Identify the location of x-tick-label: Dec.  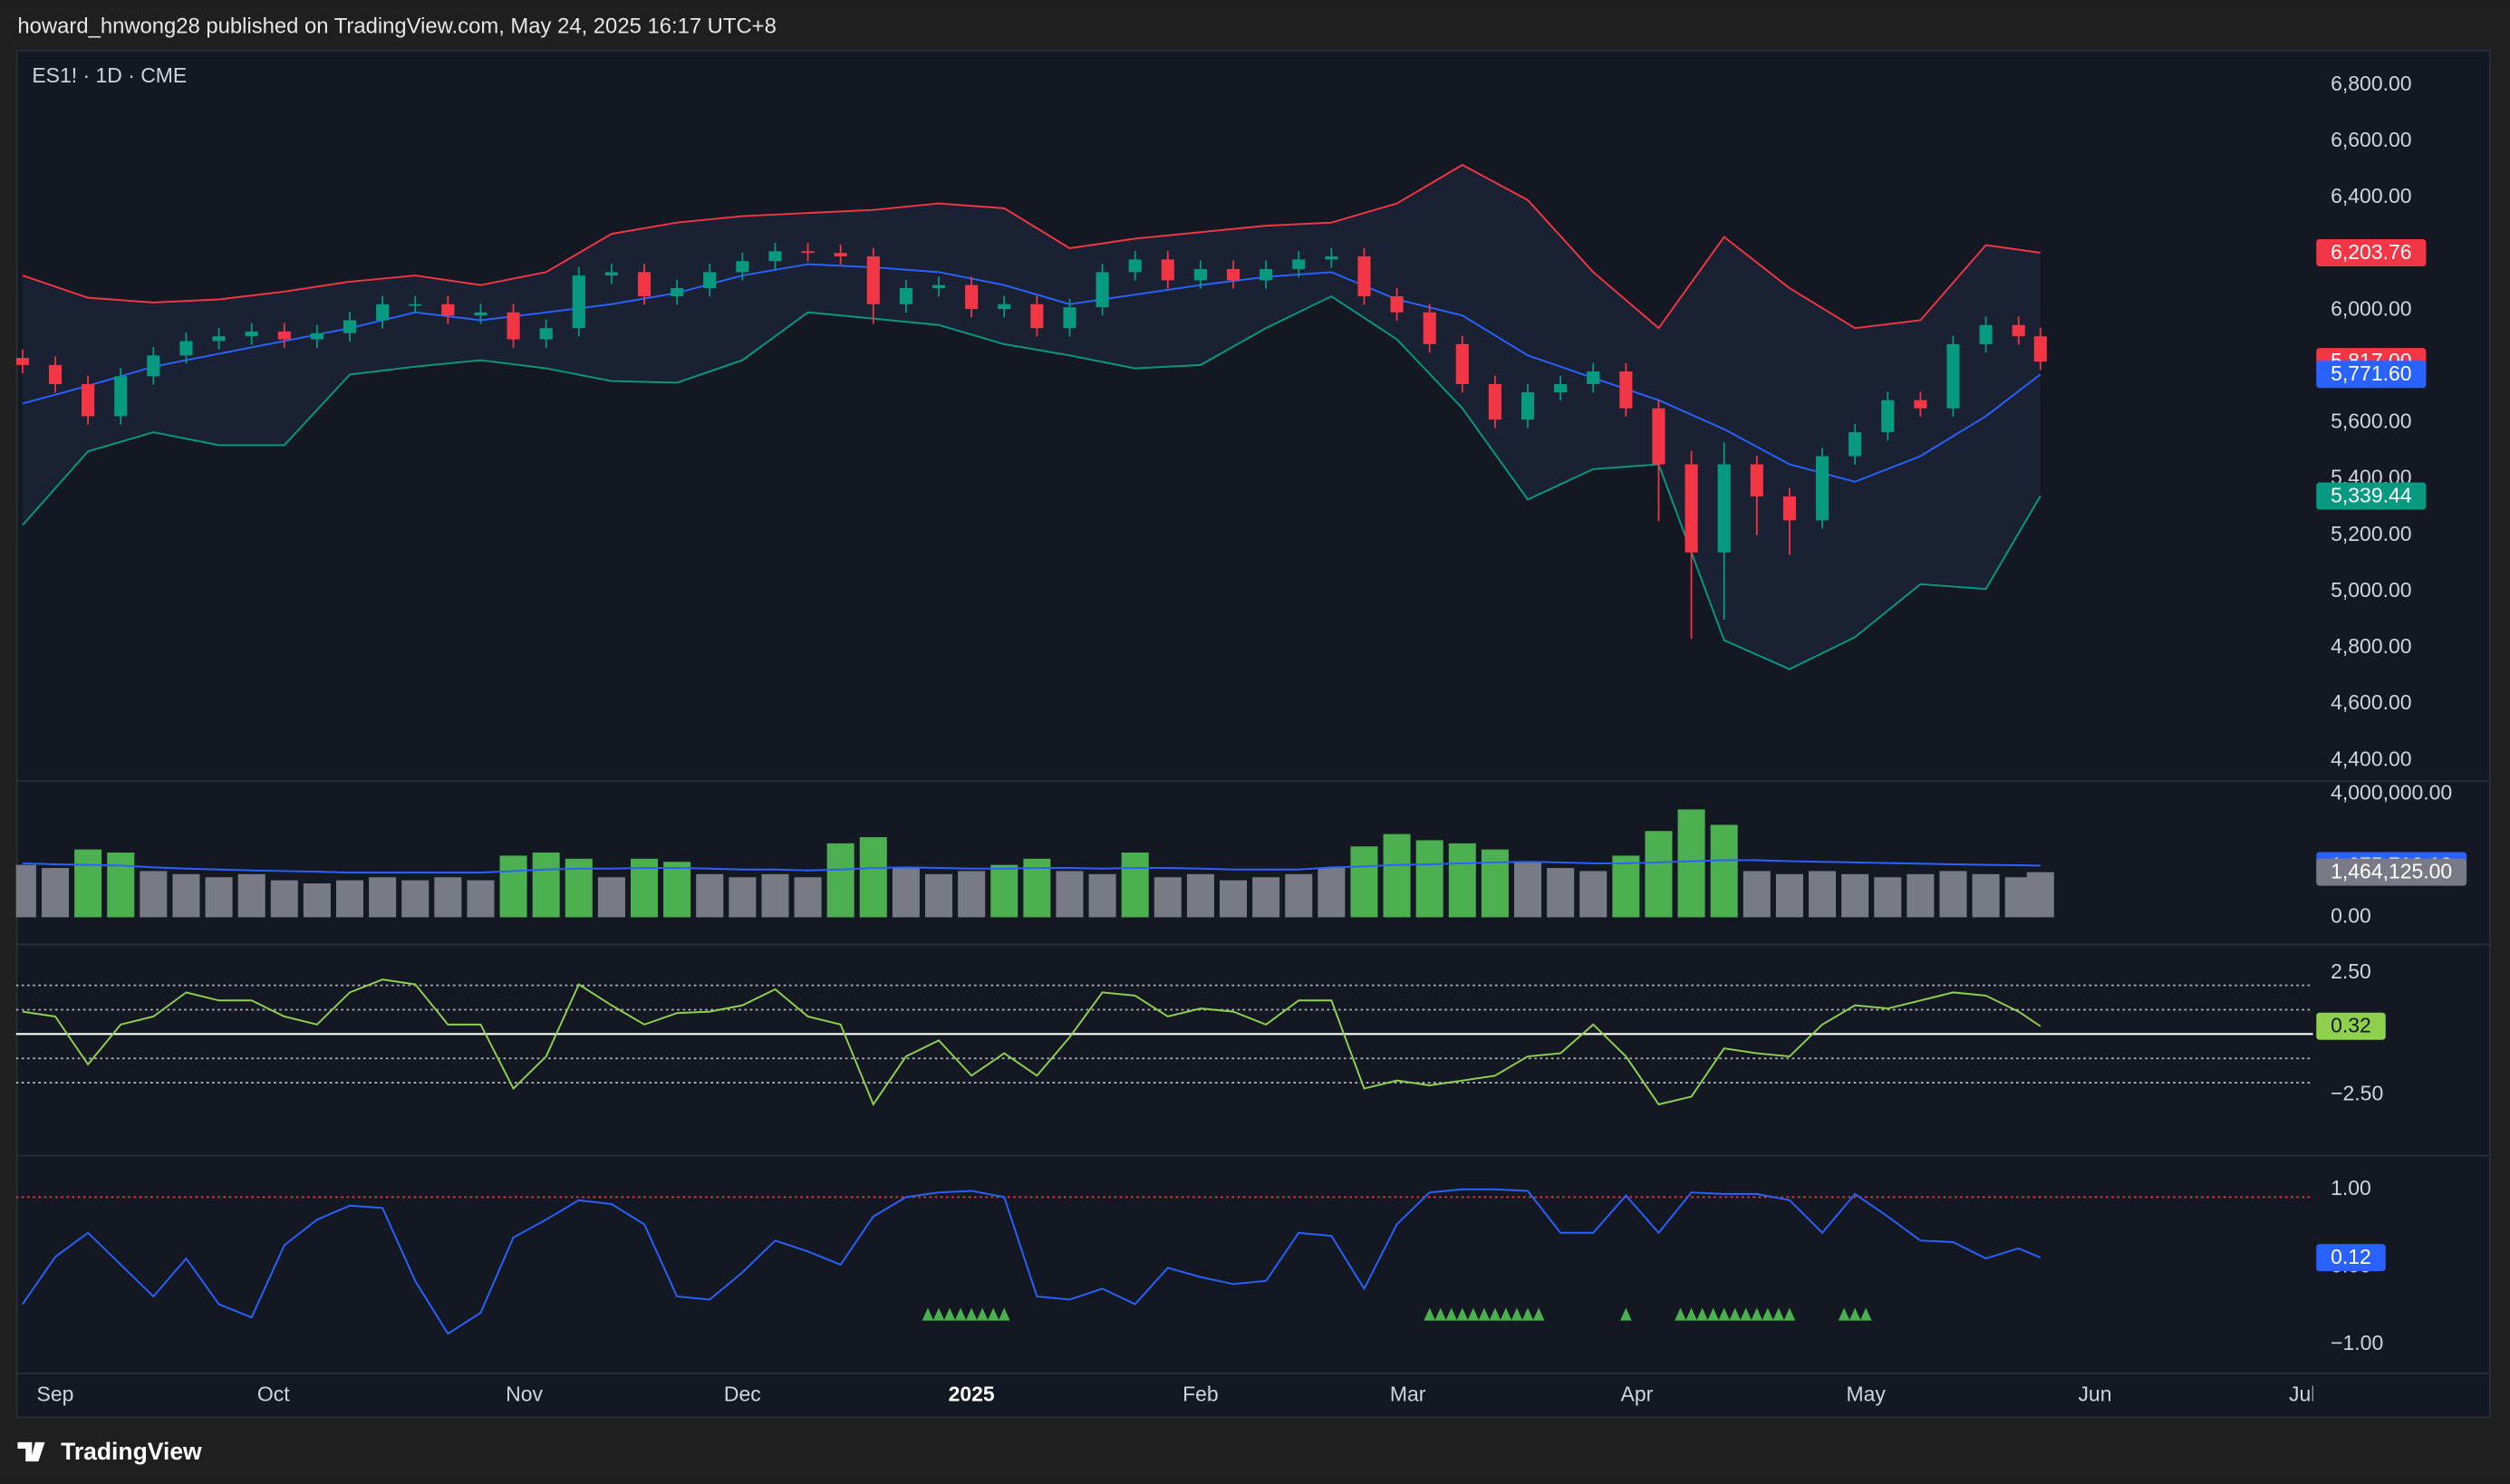
(742, 1395).